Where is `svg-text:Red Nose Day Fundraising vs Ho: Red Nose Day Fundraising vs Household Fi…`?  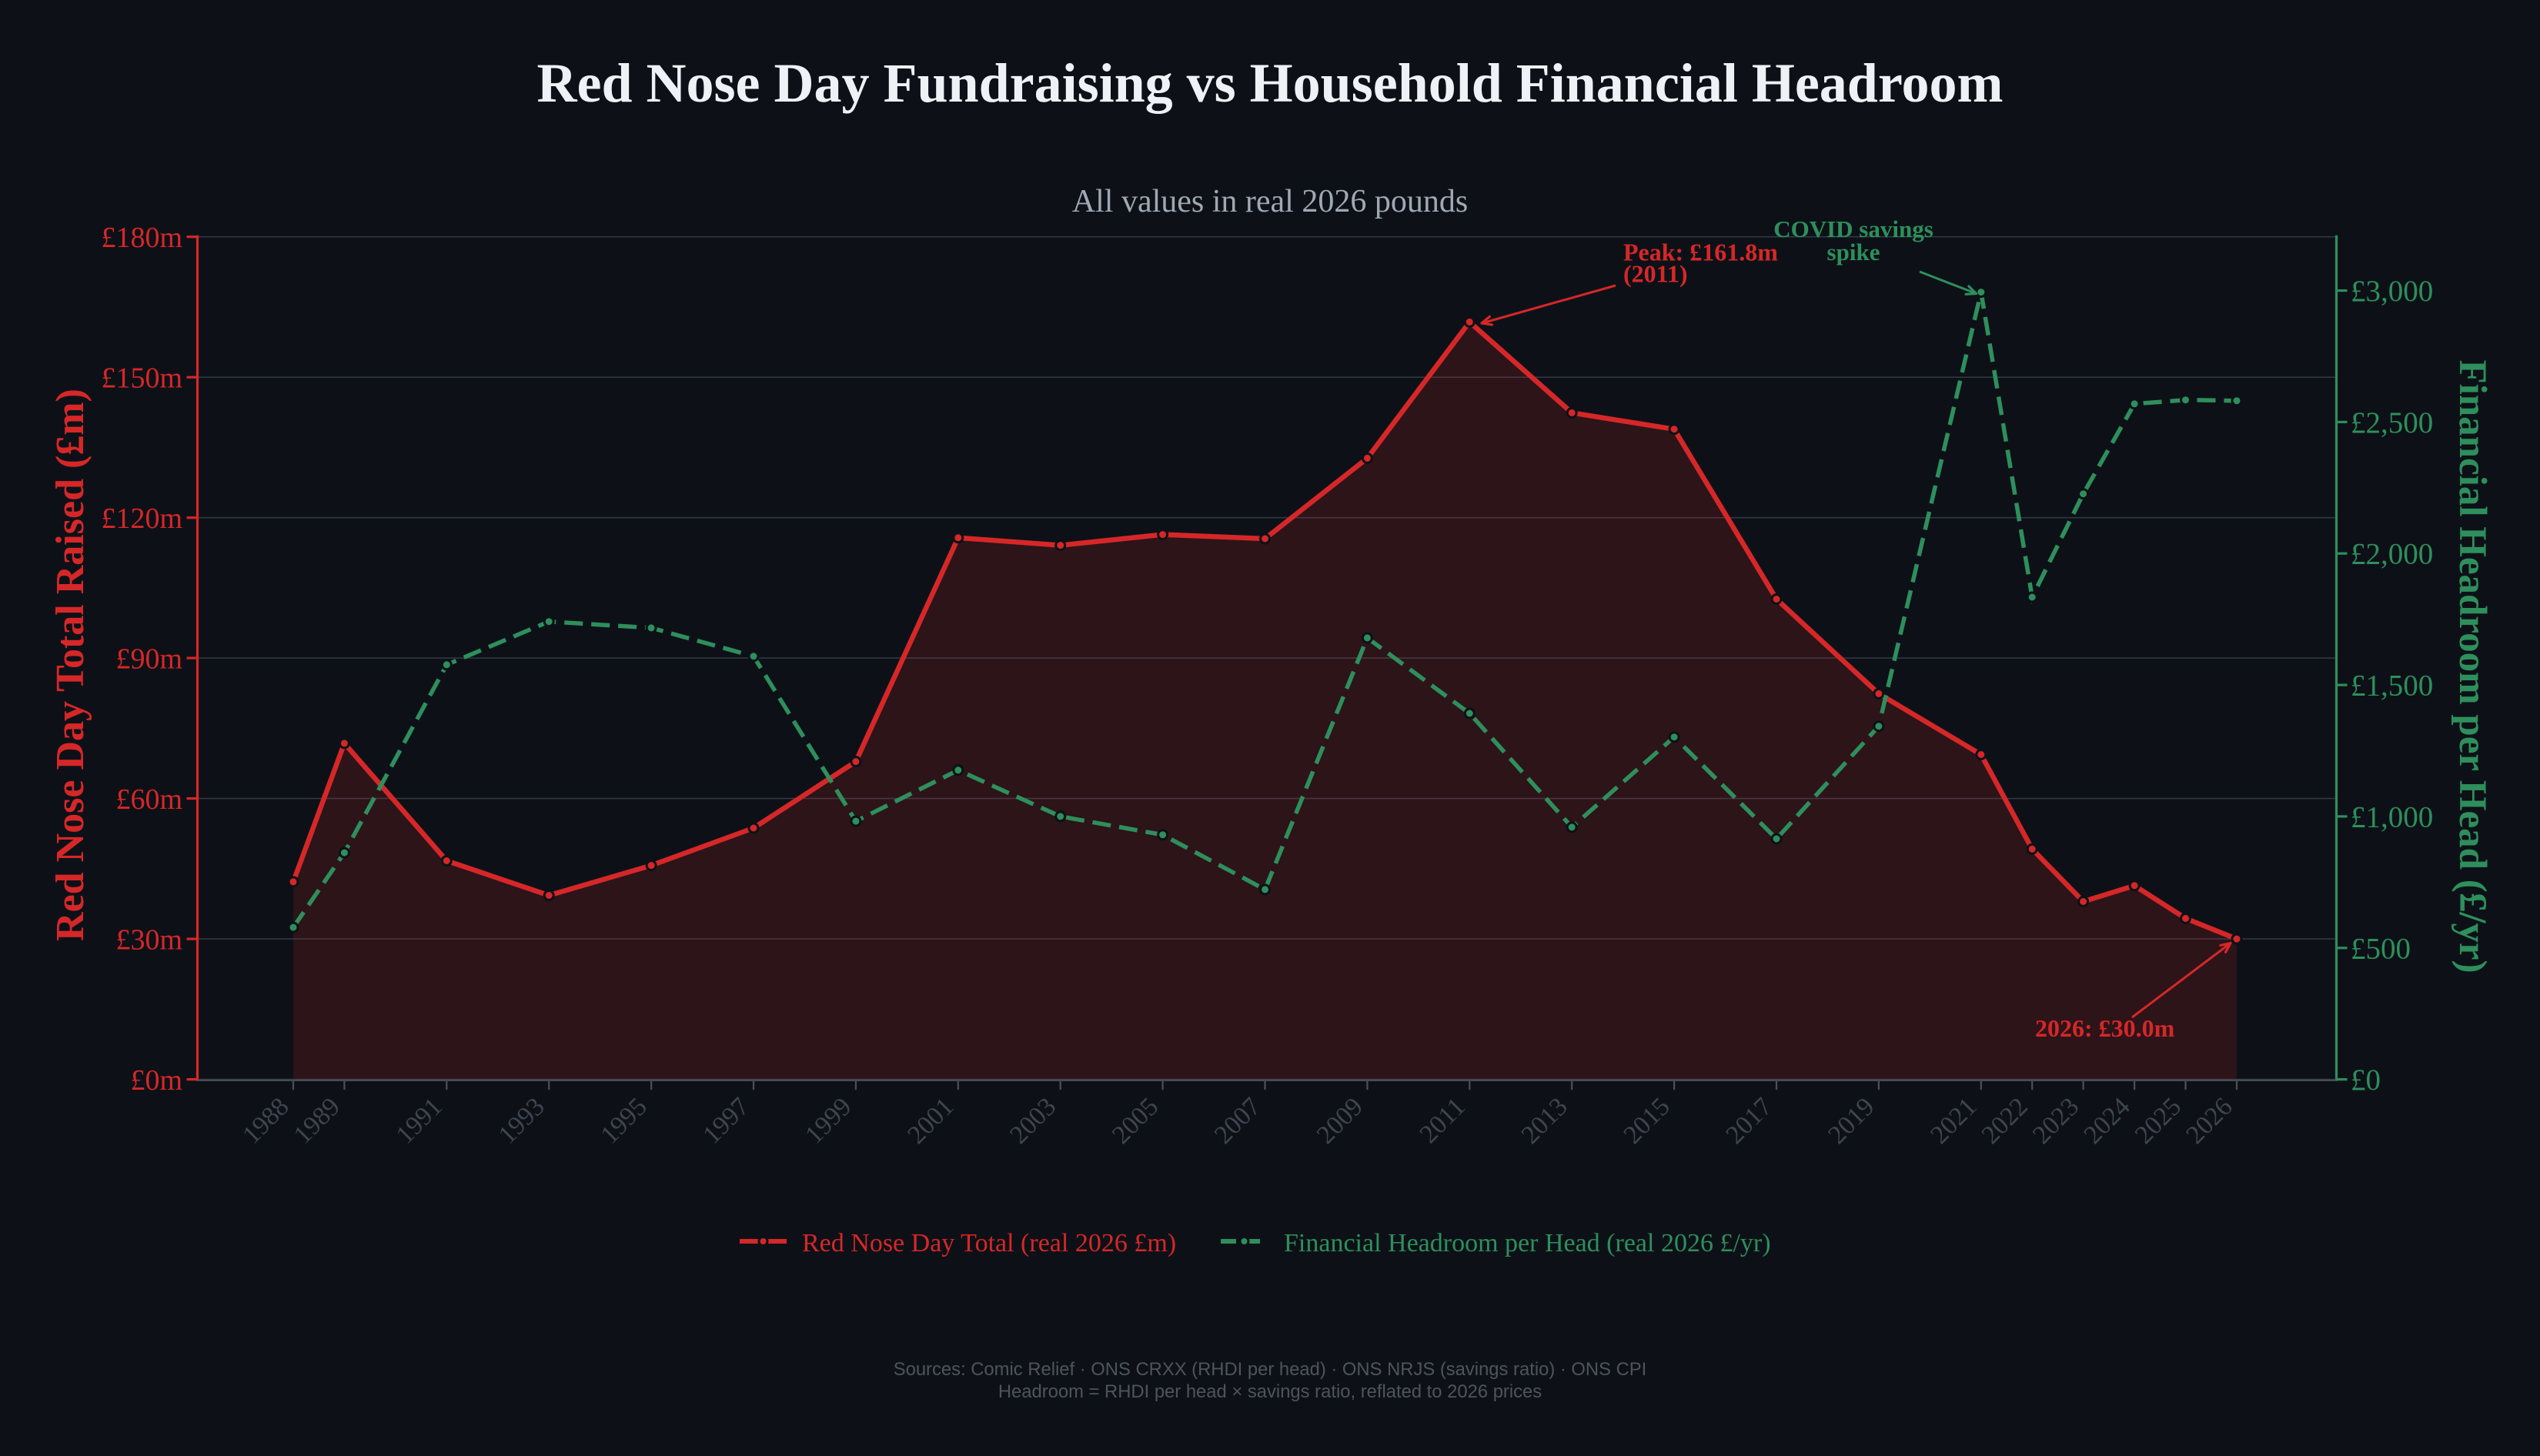 svg-text:Red Nose Day Fundraising vs Ho: Red Nose Day Fundraising vs Household Fi… is located at coordinates (1270, 83).